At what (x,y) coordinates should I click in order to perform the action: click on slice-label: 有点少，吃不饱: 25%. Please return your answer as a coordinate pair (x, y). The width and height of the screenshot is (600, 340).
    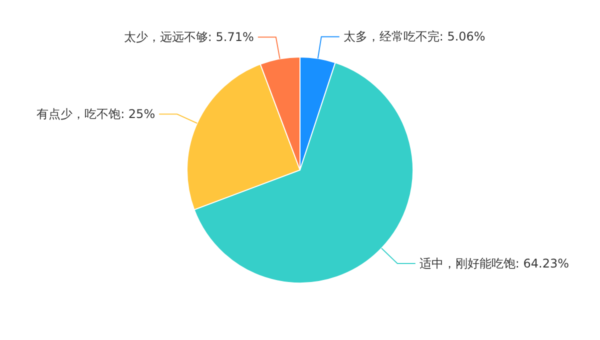
    Looking at the image, I should click on (96, 114).